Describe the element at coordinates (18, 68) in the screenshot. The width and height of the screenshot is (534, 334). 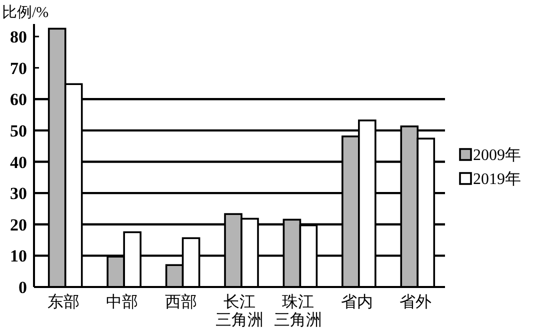
I see `y-tick-label: 70` at that location.